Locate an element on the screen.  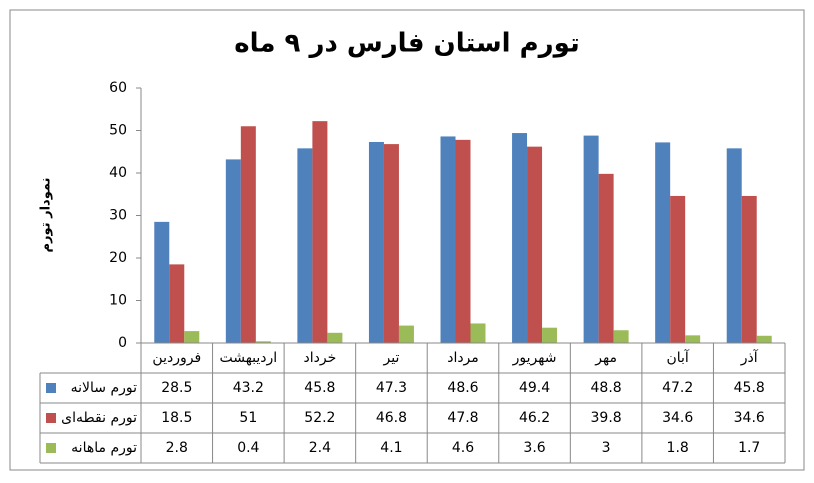
x-tick-label: آذر is located at coordinates (749, 357).